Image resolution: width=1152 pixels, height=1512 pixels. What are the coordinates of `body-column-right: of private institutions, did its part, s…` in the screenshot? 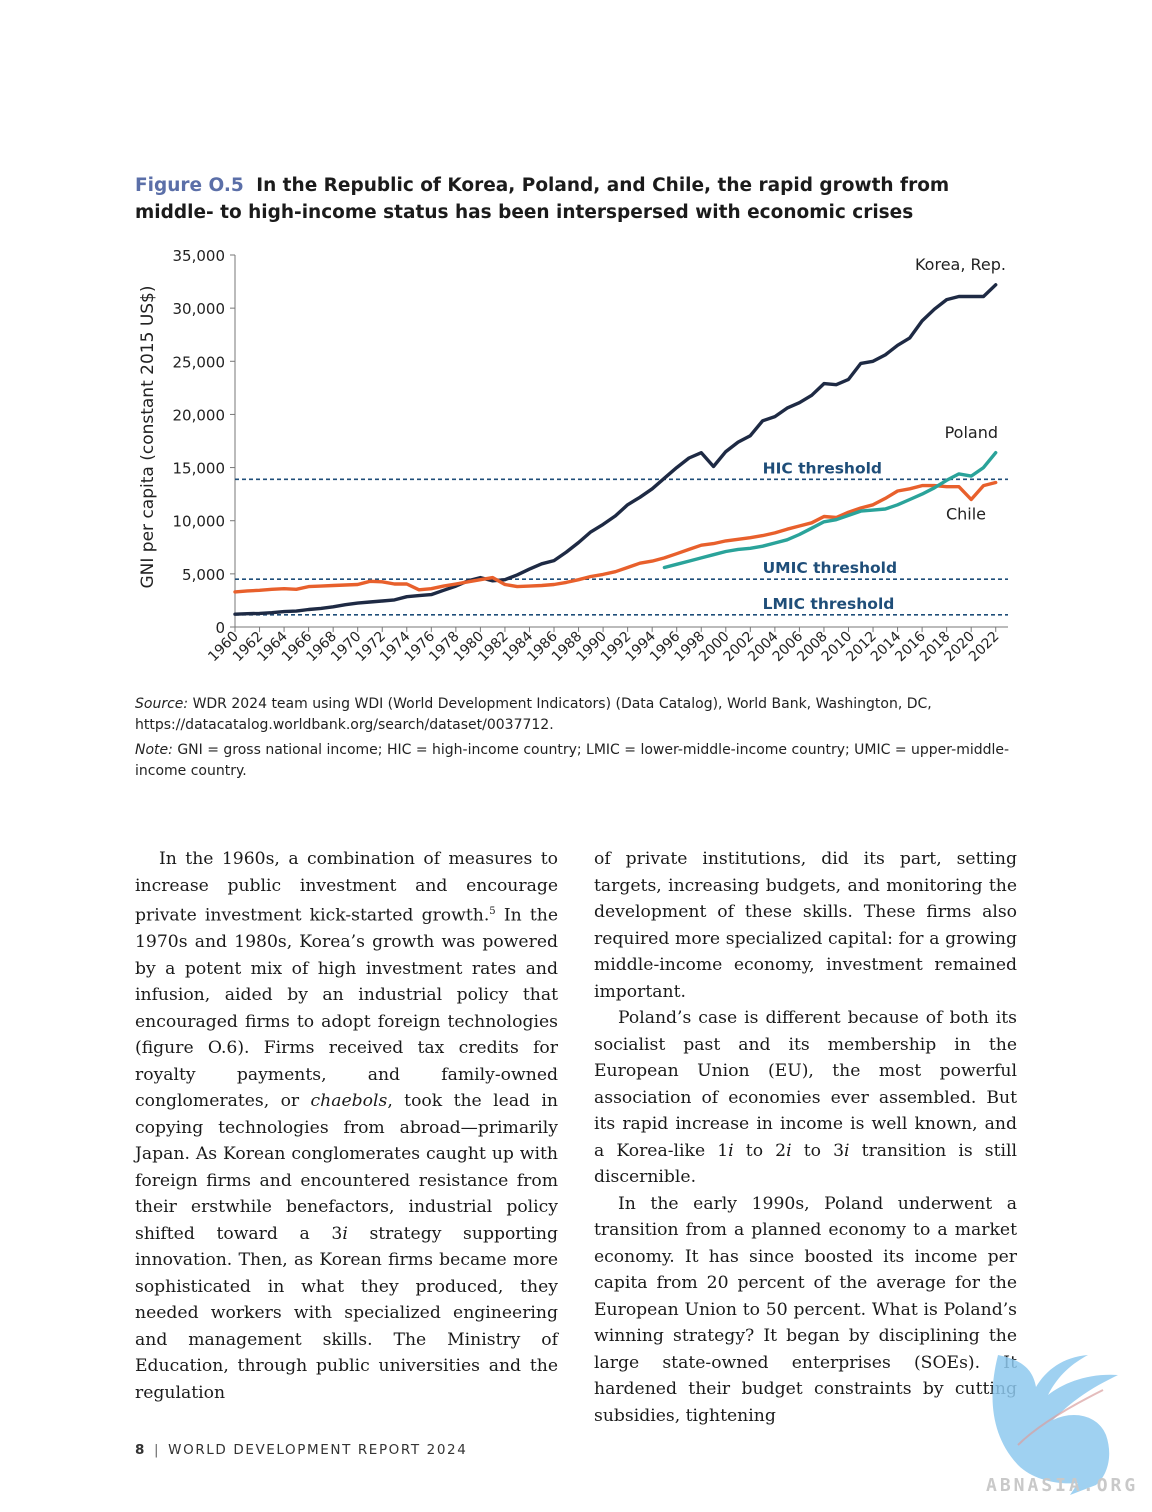 It's located at (805, 1137).